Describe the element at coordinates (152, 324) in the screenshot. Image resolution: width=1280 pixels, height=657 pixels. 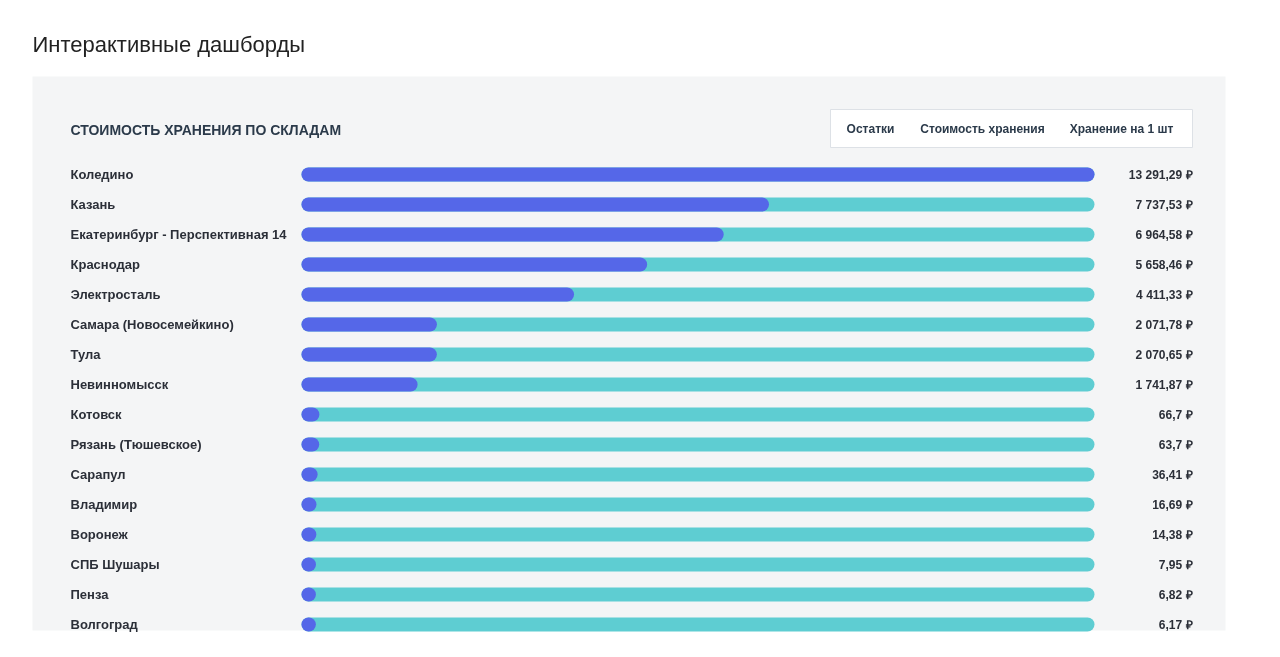
I see `y-tick-label: Самара (Новосемейкино)` at that location.